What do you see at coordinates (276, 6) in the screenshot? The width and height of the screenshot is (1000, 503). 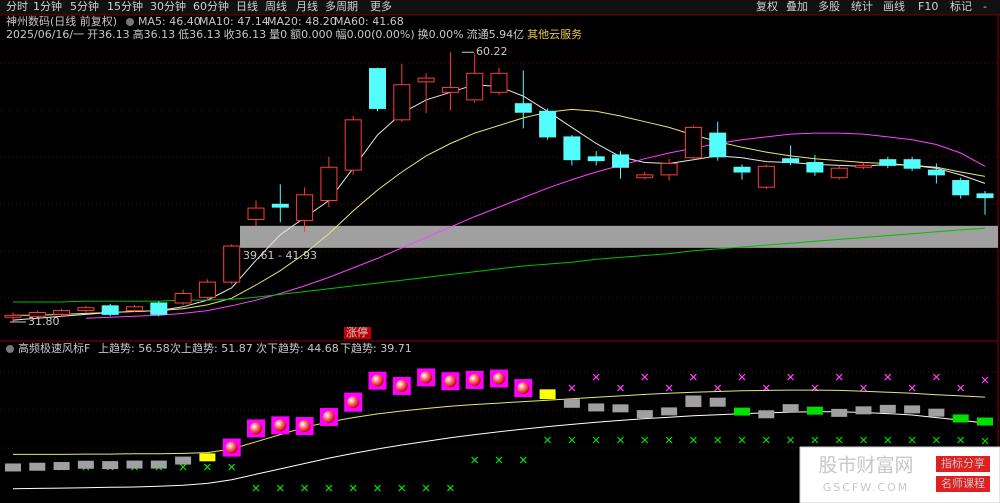 I see `period-tab: 周线` at bounding box center [276, 6].